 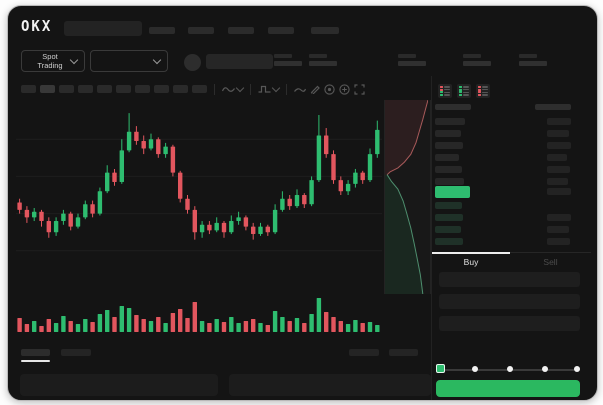 I want to click on pair-selector-dropdown, so click(x=129, y=61).